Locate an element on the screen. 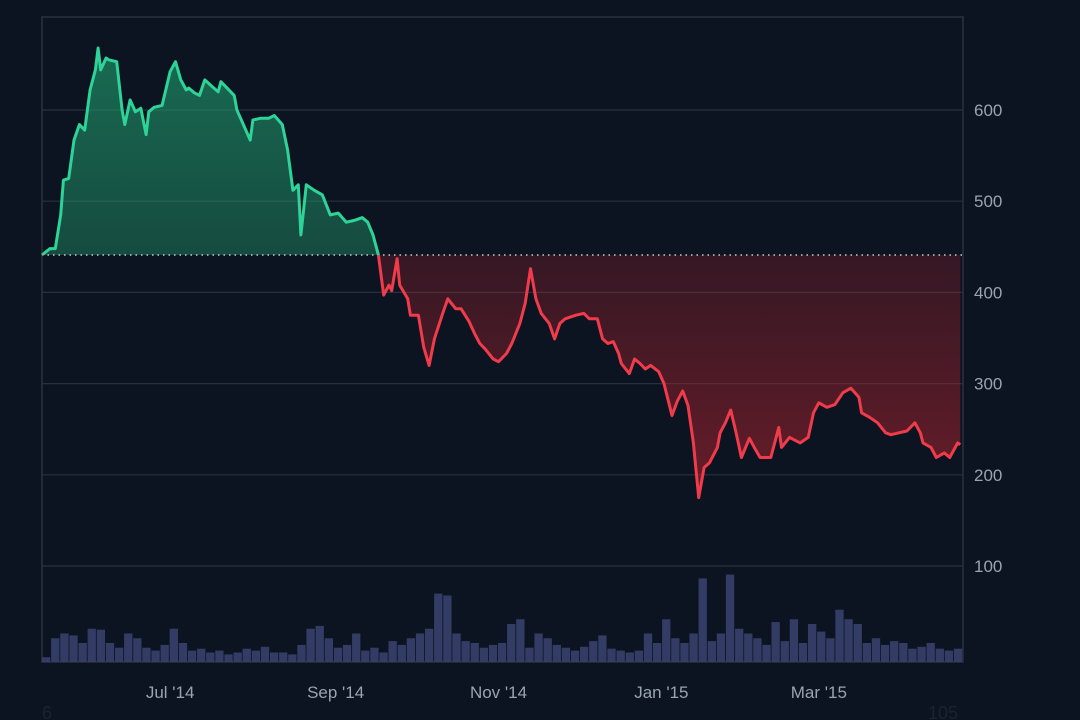 The width and height of the screenshot is (1080, 720). volume-bars is located at coordinates (502, 618).